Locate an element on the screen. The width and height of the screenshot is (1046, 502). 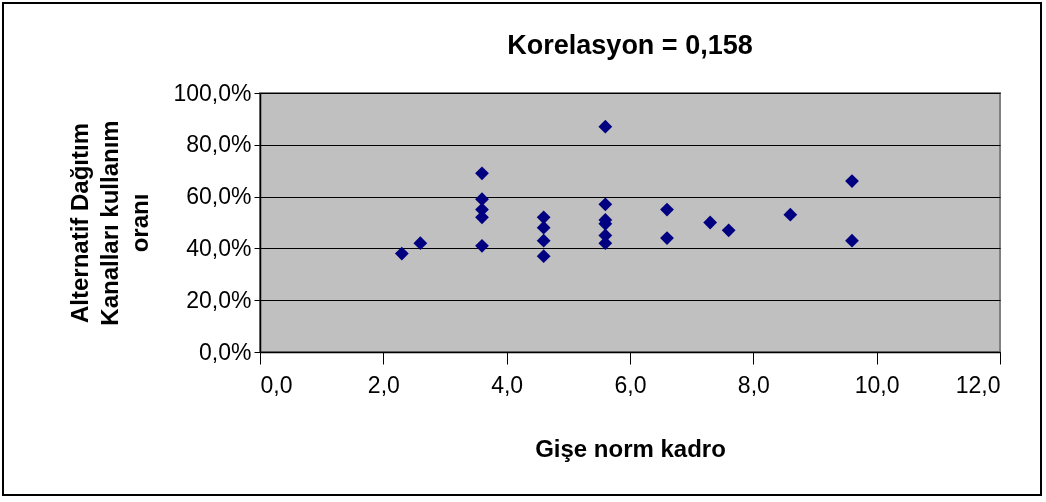
y-tick-label: 0,0% is located at coordinates (225, 351).